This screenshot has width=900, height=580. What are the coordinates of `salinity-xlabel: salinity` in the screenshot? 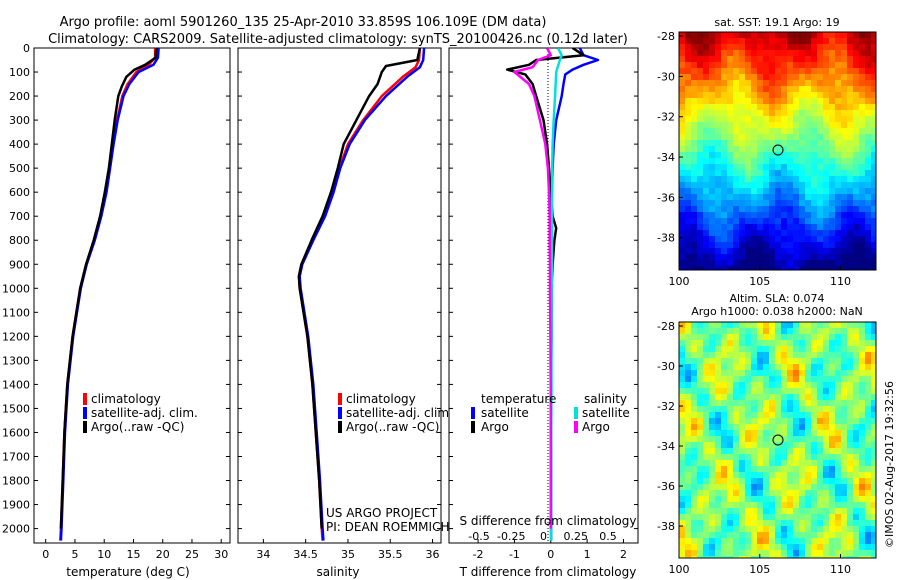 It's located at (337, 572).